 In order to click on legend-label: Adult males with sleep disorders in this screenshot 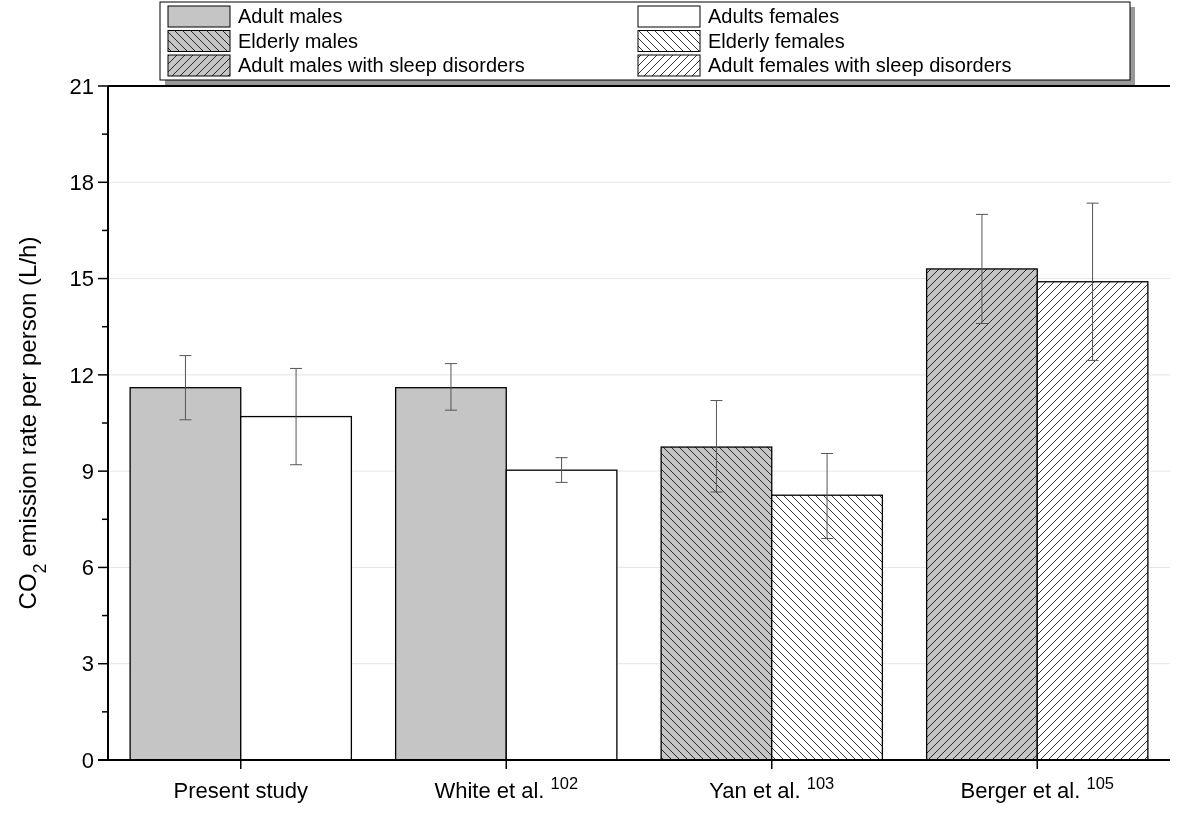, I will do `click(381, 65)`.